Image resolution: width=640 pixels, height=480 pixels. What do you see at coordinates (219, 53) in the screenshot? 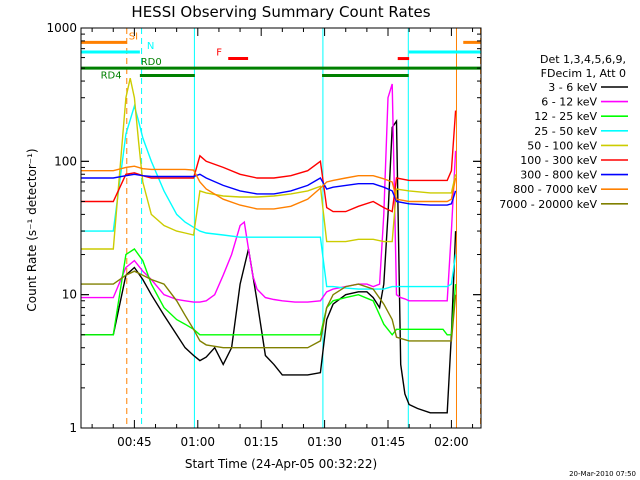
I see `flag-label: F` at bounding box center [219, 53].